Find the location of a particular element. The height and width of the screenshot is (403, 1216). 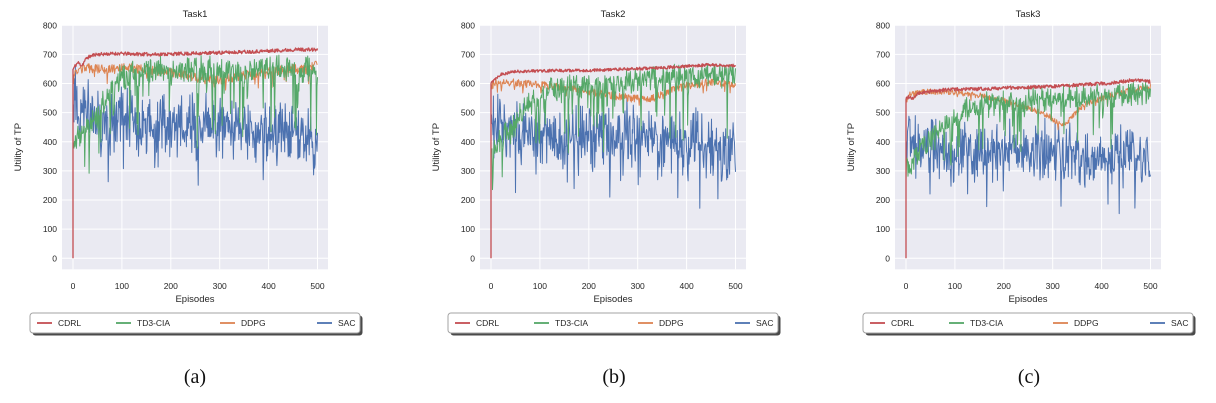

chart-title: Task2 is located at coordinates (613, 14).